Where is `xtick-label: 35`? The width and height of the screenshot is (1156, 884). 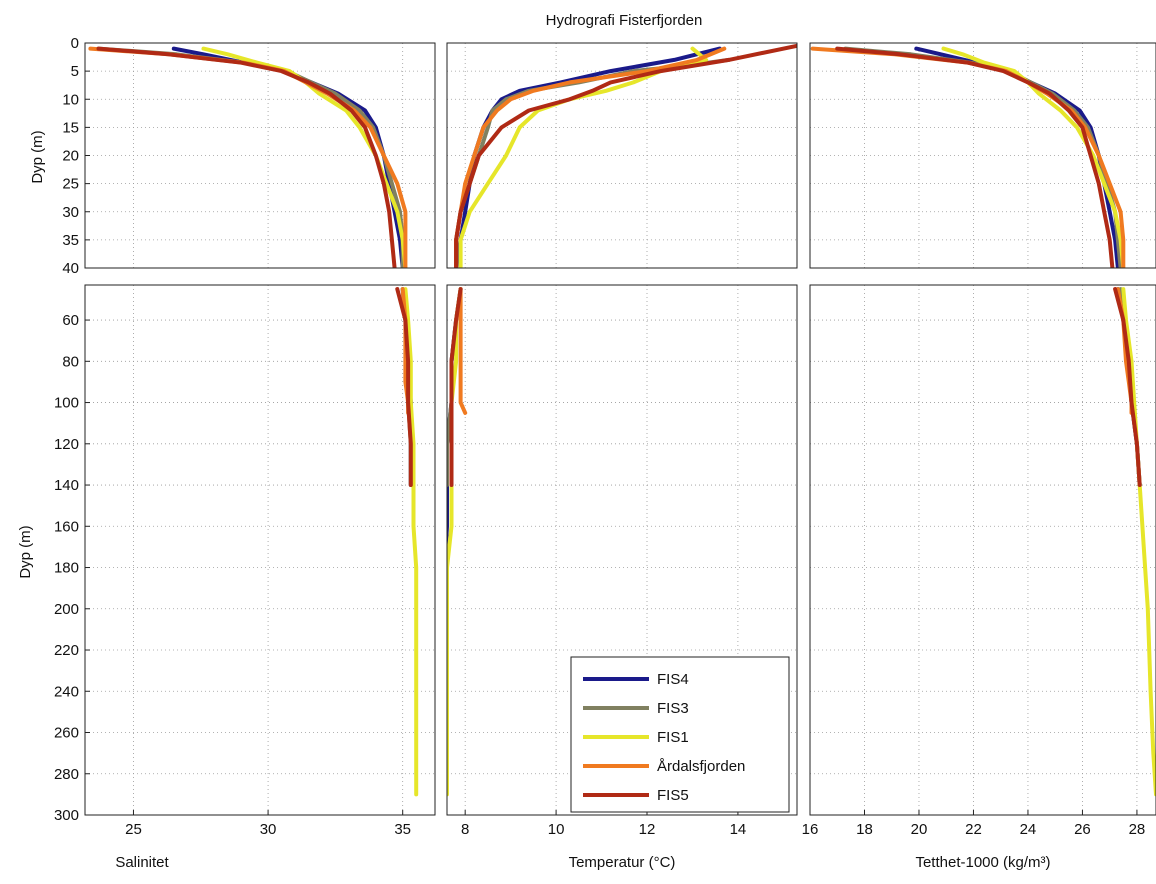 xtick-label: 35 is located at coordinates (402, 829).